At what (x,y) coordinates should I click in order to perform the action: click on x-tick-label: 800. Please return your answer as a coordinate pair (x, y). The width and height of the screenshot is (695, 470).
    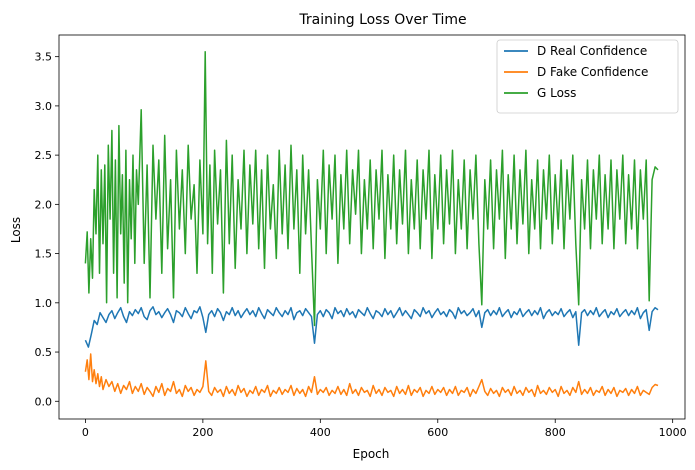
    Looking at the image, I should click on (555, 432).